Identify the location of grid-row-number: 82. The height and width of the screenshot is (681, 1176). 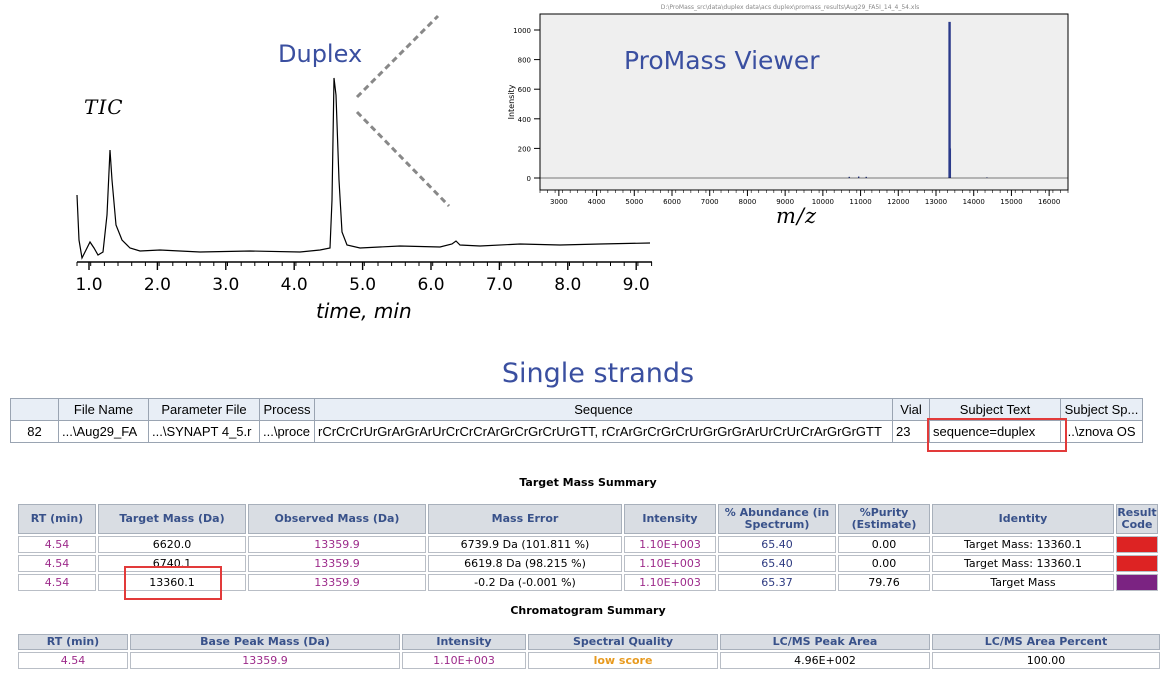
(34, 431).